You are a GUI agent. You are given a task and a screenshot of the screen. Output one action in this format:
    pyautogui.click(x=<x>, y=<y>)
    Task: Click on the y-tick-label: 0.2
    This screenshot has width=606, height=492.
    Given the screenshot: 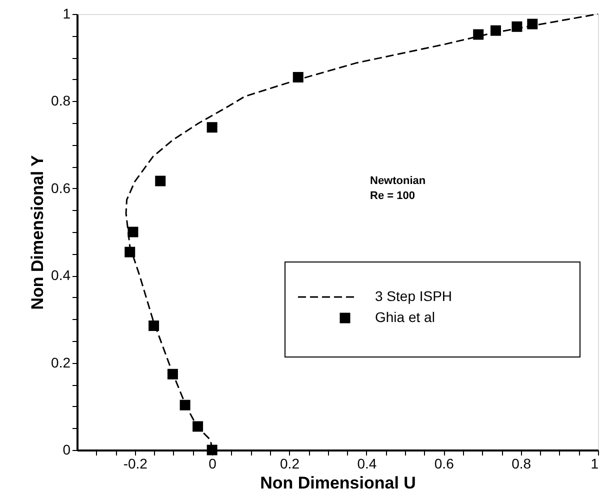 What is the action you would take?
    pyautogui.click(x=61, y=362)
    